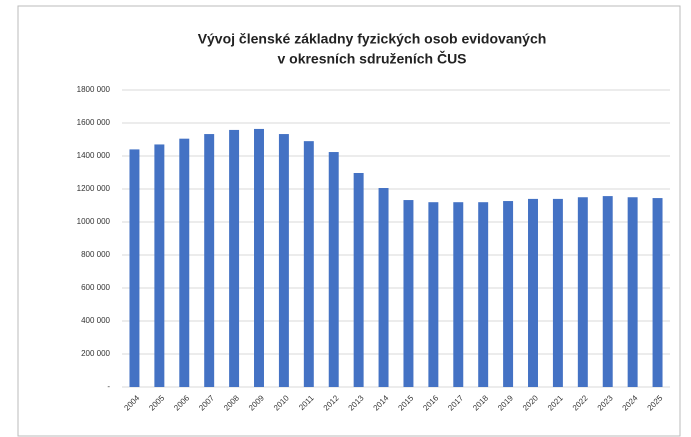  I want to click on y-tick-label: 1600 000, so click(94, 122).